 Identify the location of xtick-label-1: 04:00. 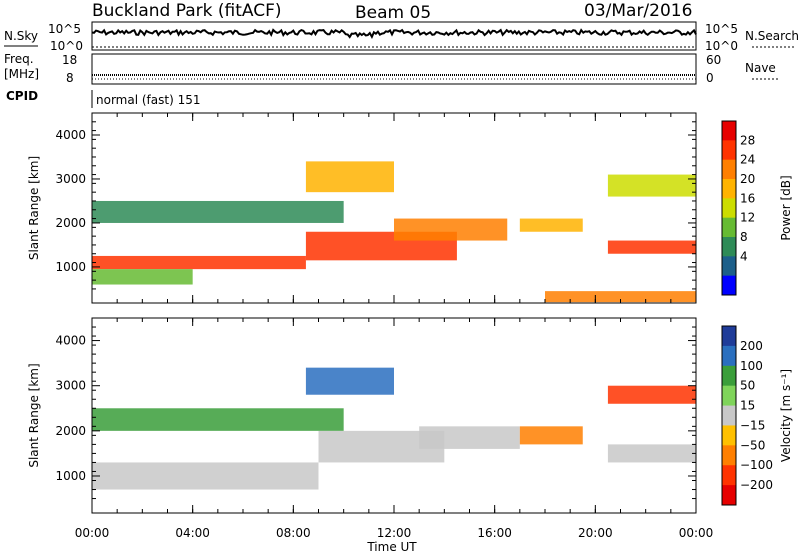
(192, 533).